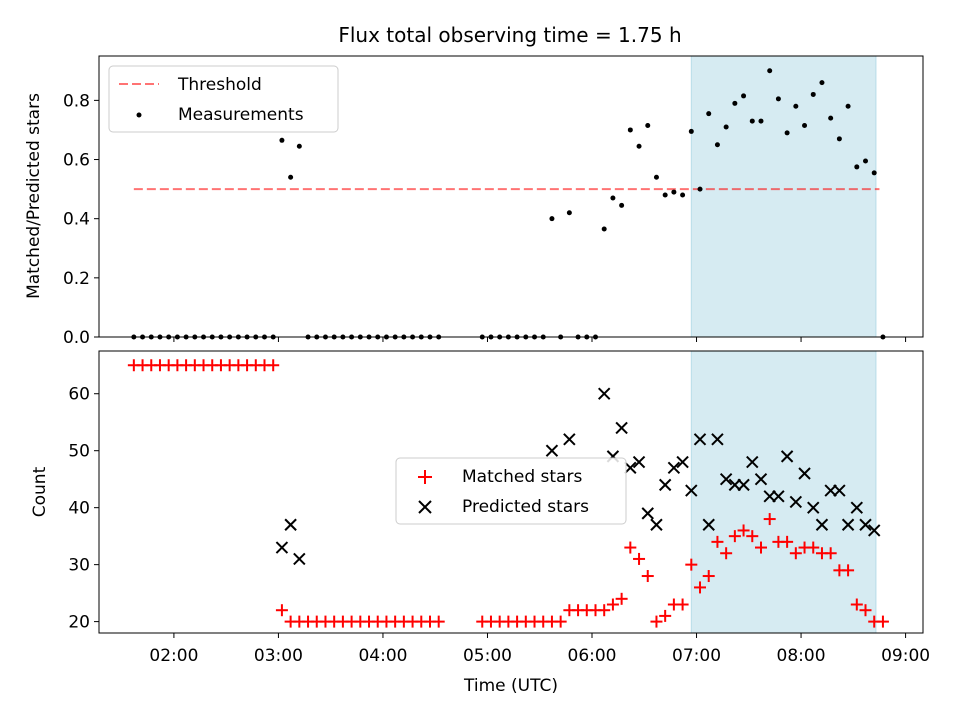 The width and height of the screenshot is (960, 724). Describe the element at coordinates (79, 395) in the screenshot. I see `y-tick-label: 60` at that location.